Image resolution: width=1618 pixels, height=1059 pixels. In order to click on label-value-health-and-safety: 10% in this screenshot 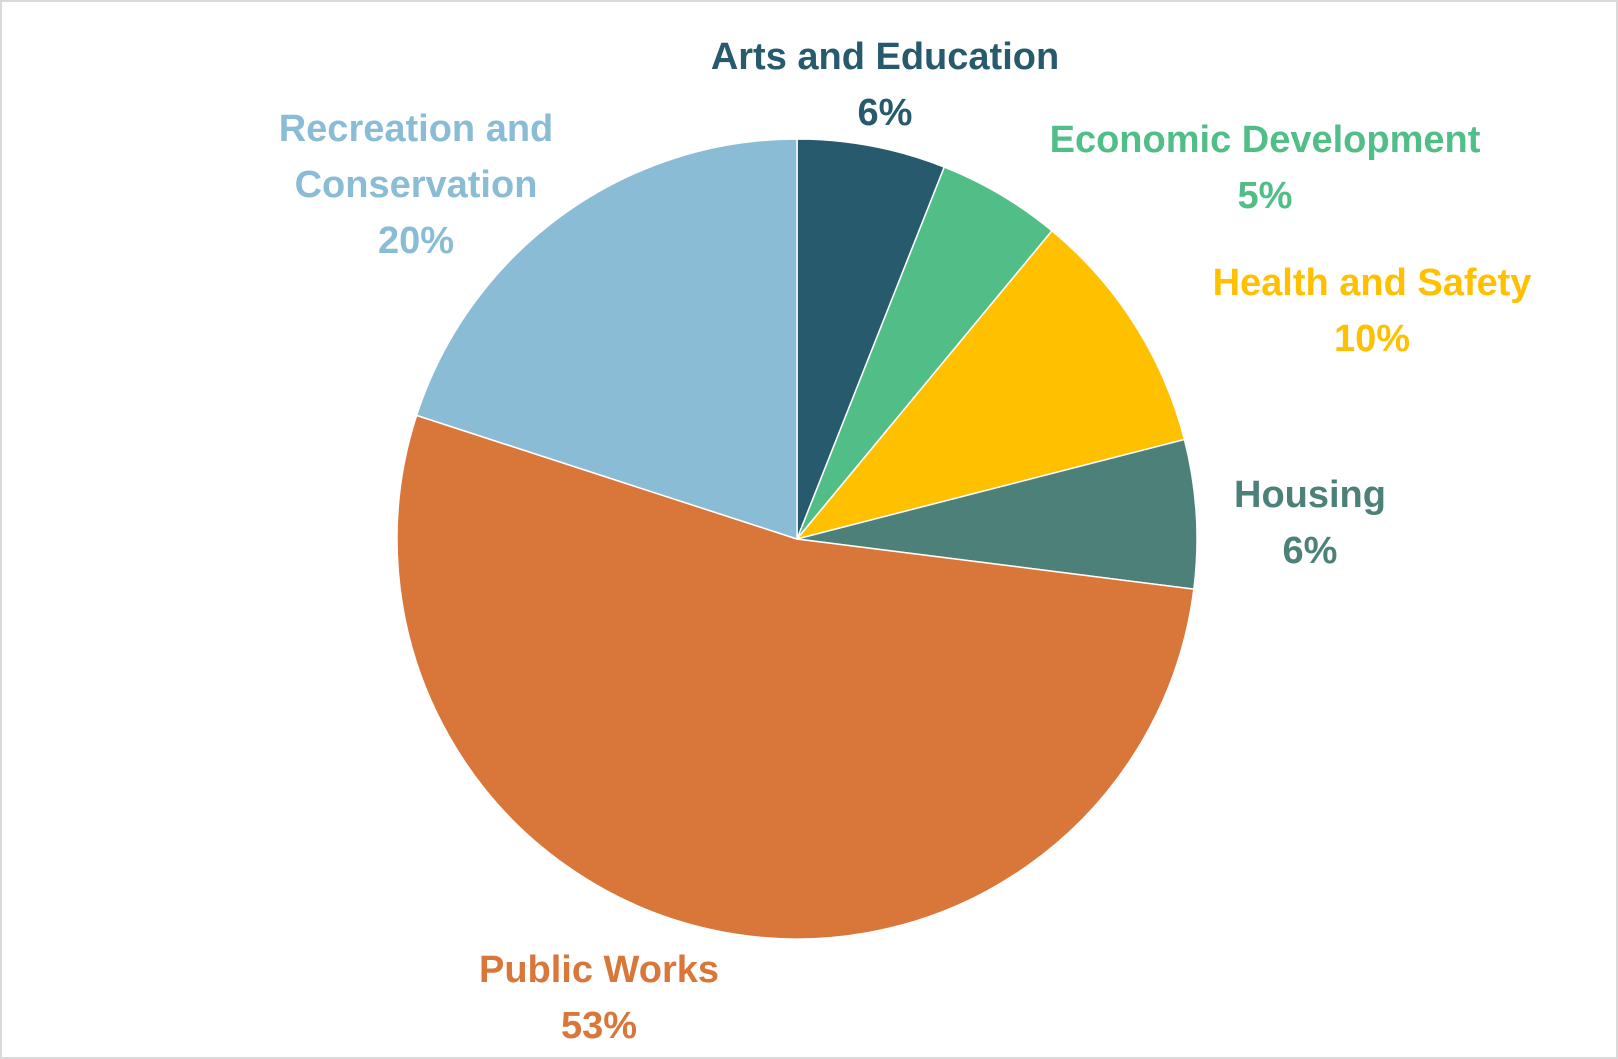, I will do `click(1372, 339)`.